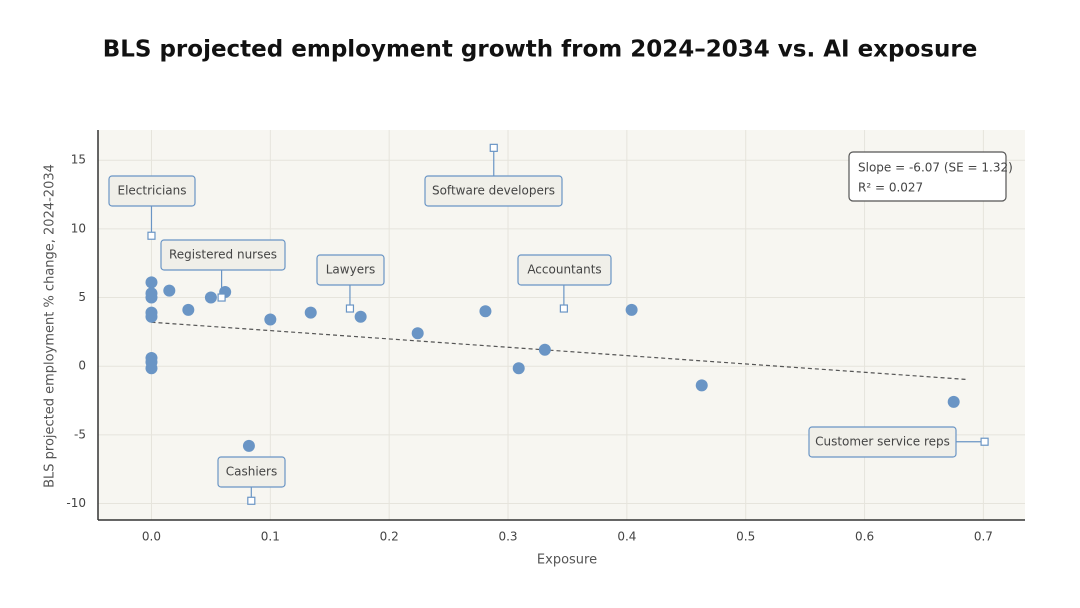  I want to click on callout-label: Customer service reps, so click(882, 442).